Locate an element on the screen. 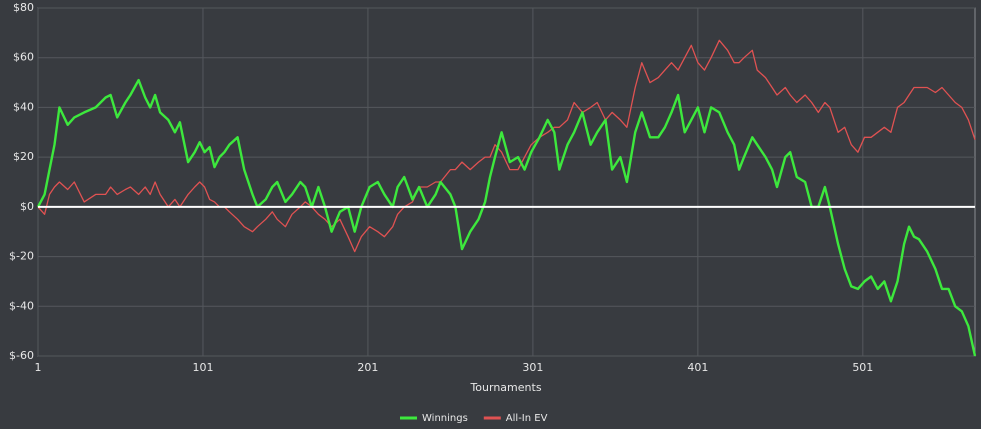 The height and width of the screenshot is (429, 981). x-tick-label: 401 is located at coordinates (697, 367).